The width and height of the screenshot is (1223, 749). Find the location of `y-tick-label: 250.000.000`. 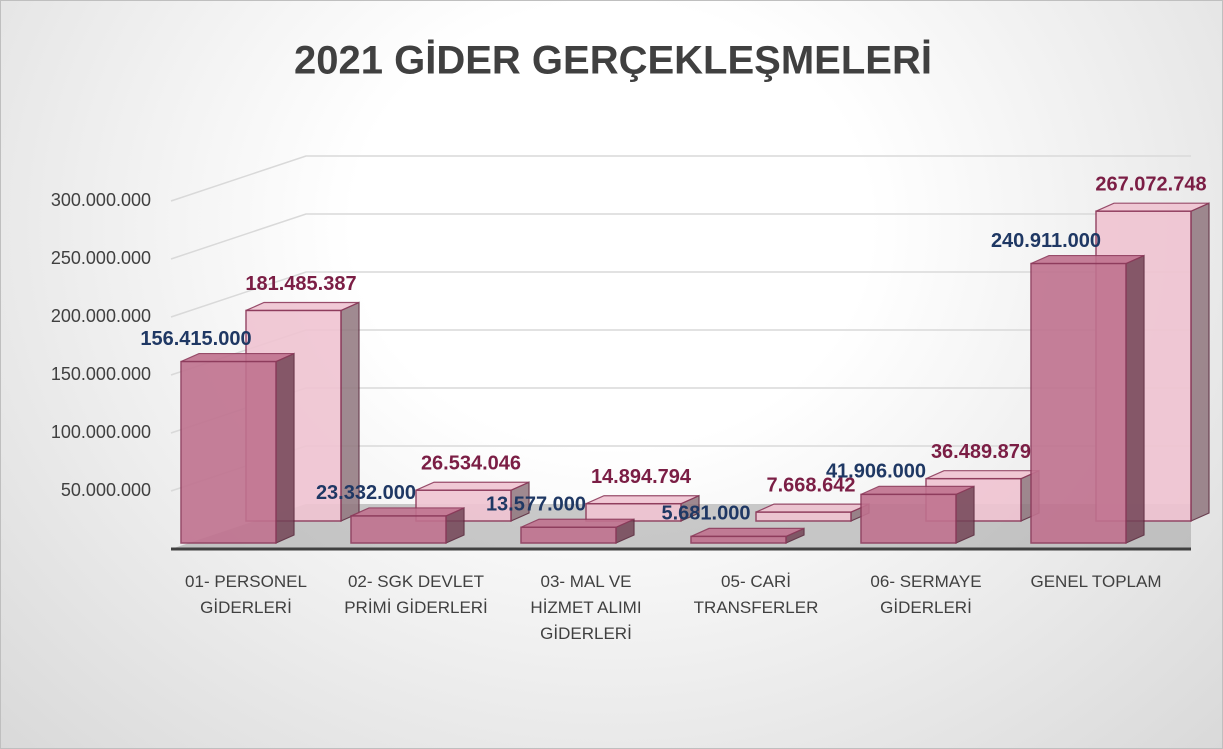

y-tick-label: 250.000.000 is located at coordinates (101, 258).